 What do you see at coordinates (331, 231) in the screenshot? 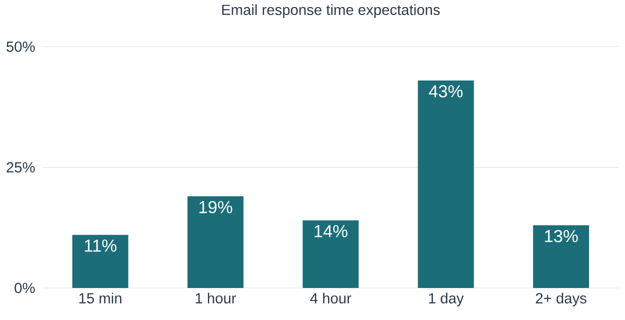
I see `data-label: 14%` at bounding box center [331, 231].